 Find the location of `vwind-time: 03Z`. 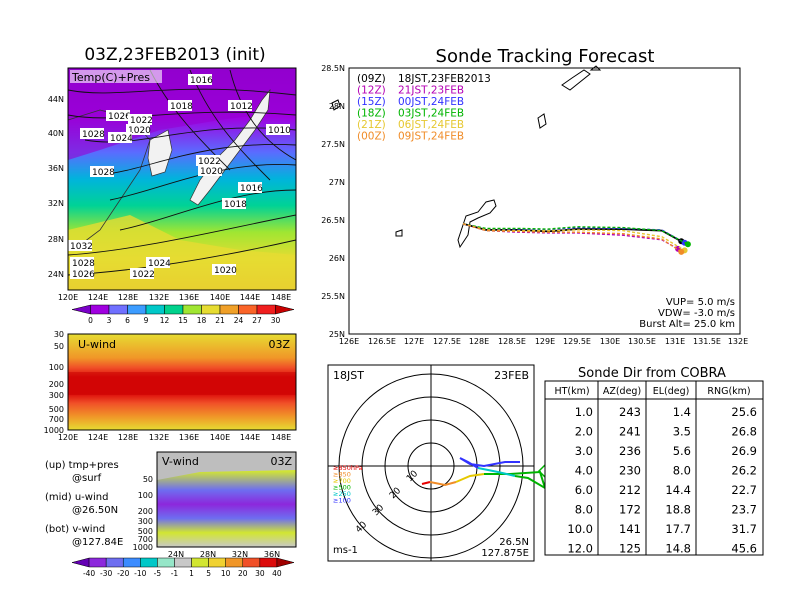

vwind-time: 03Z is located at coordinates (281, 461).